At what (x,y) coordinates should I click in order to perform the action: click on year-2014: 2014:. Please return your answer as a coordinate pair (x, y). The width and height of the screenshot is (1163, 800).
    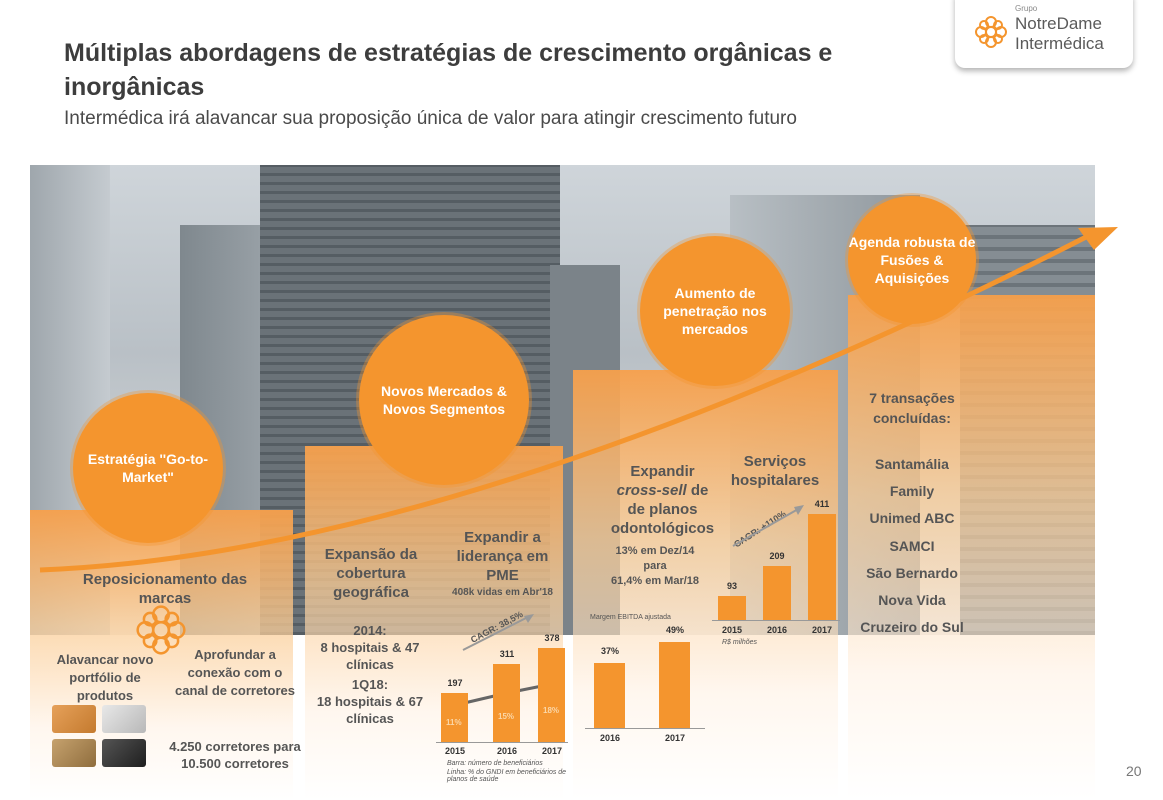
    Looking at the image, I should click on (370, 630).